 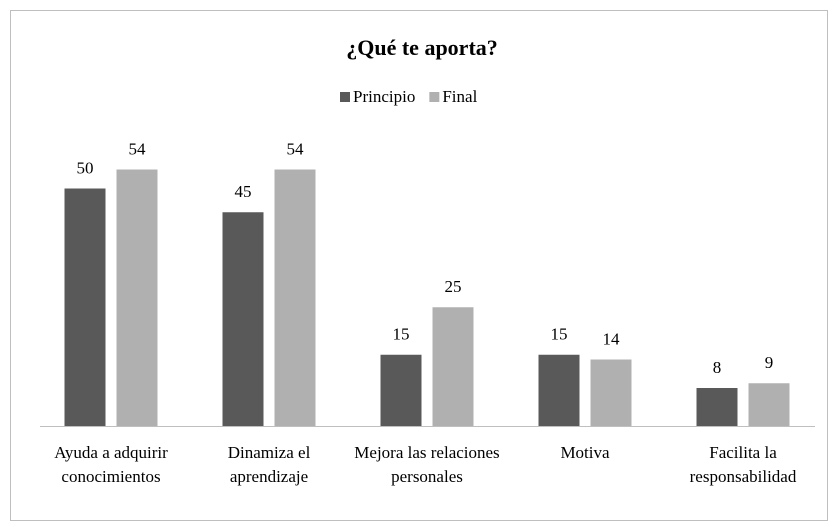 What do you see at coordinates (427, 464) in the screenshot?
I see `x-tick-label: Mejora las relaciones personales` at bounding box center [427, 464].